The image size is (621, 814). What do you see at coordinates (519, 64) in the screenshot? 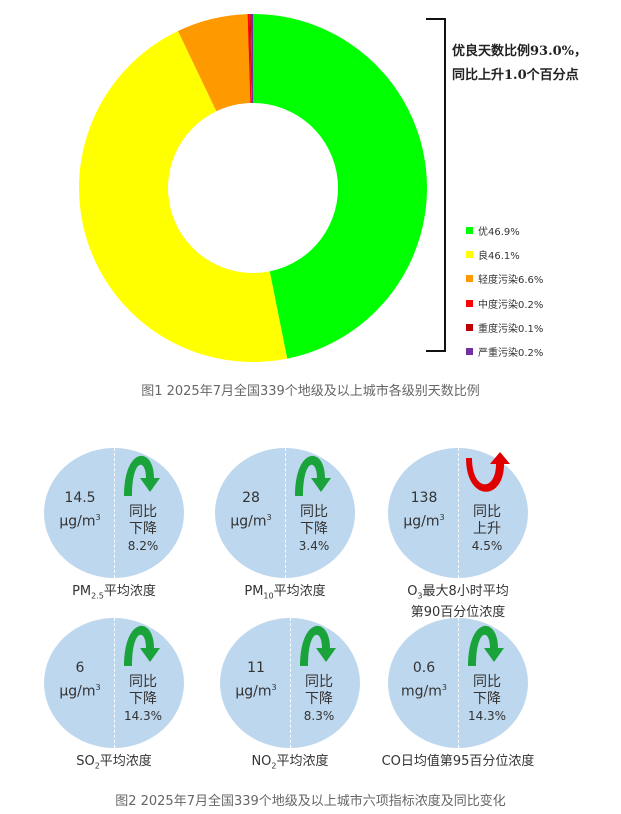
I see `annotation: 优良天数比例93.0%， 同比上升1.0个百分点` at bounding box center [519, 64].